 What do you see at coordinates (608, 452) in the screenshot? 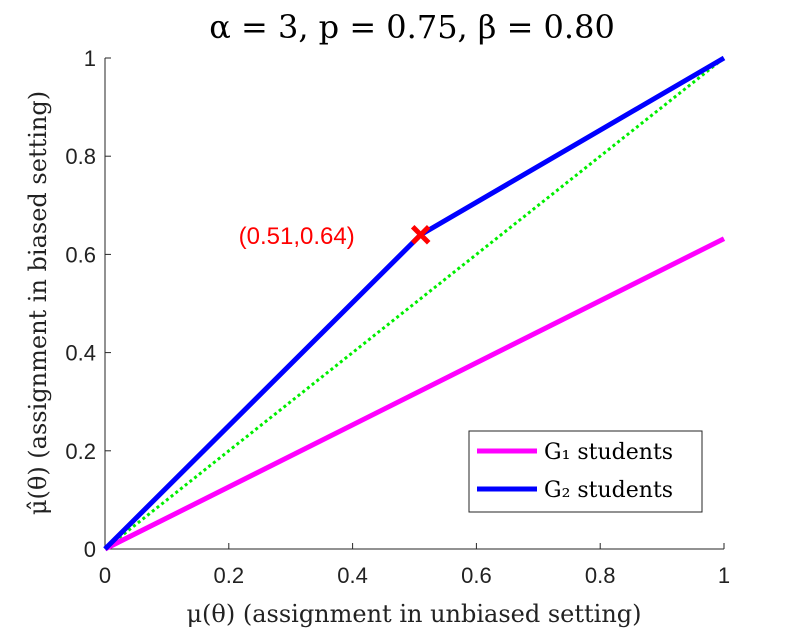
I see `legend-label-g1: G₁ students` at bounding box center [608, 452].